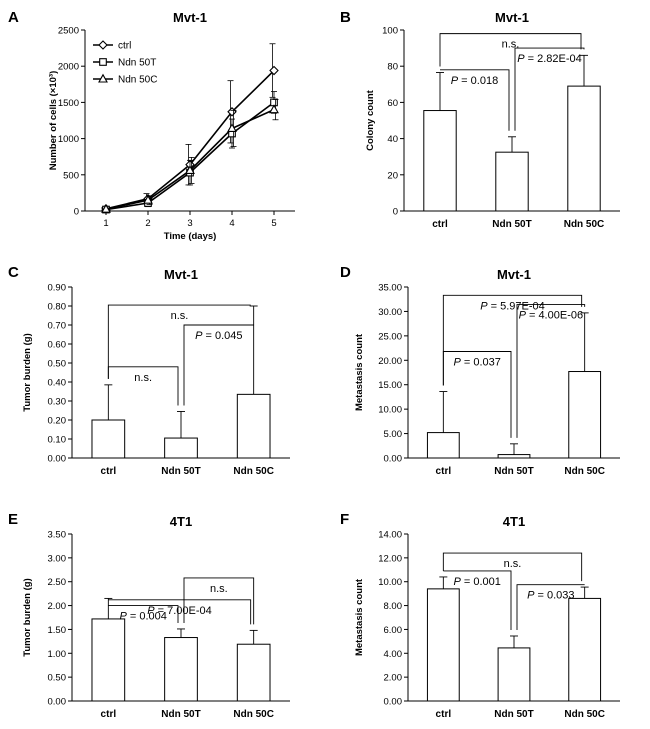  What do you see at coordinates (512, 306) in the screenshot?
I see `significance-label: P = 5.97E-04` at bounding box center [512, 306].